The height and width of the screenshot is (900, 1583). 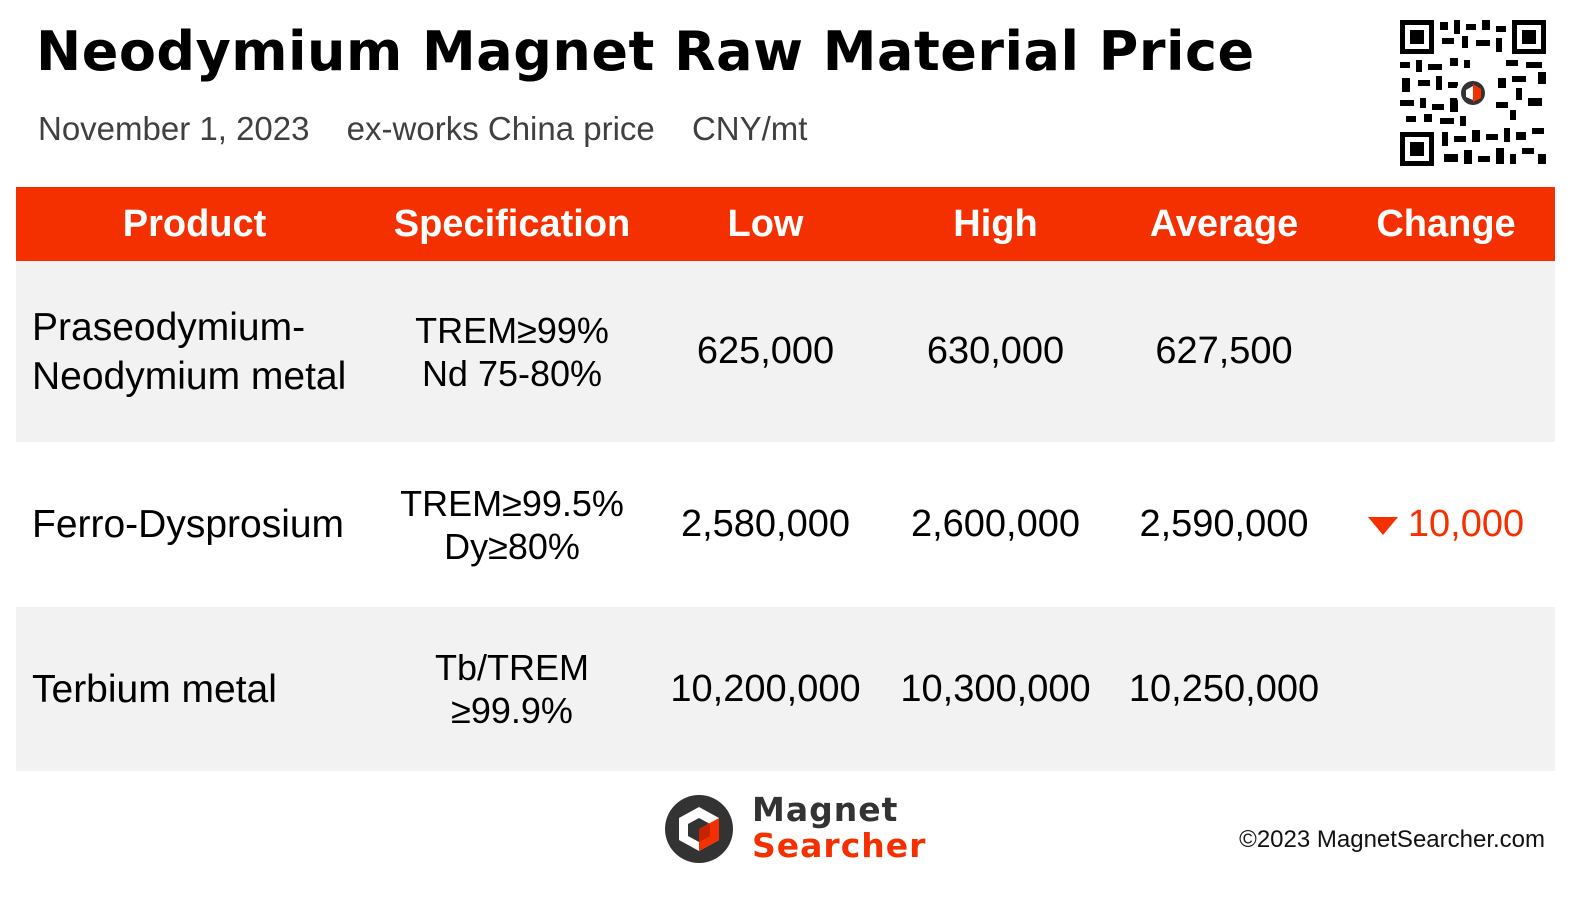 What do you see at coordinates (511, 667) in the screenshot?
I see `spec-line: Tb/TREM` at bounding box center [511, 667].